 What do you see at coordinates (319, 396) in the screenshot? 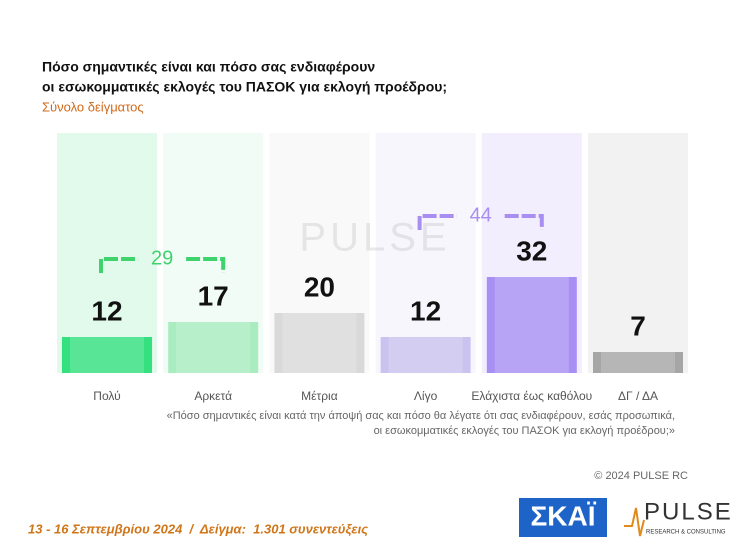
I see `category-label: Μέτρια` at bounding box center [319, 396].